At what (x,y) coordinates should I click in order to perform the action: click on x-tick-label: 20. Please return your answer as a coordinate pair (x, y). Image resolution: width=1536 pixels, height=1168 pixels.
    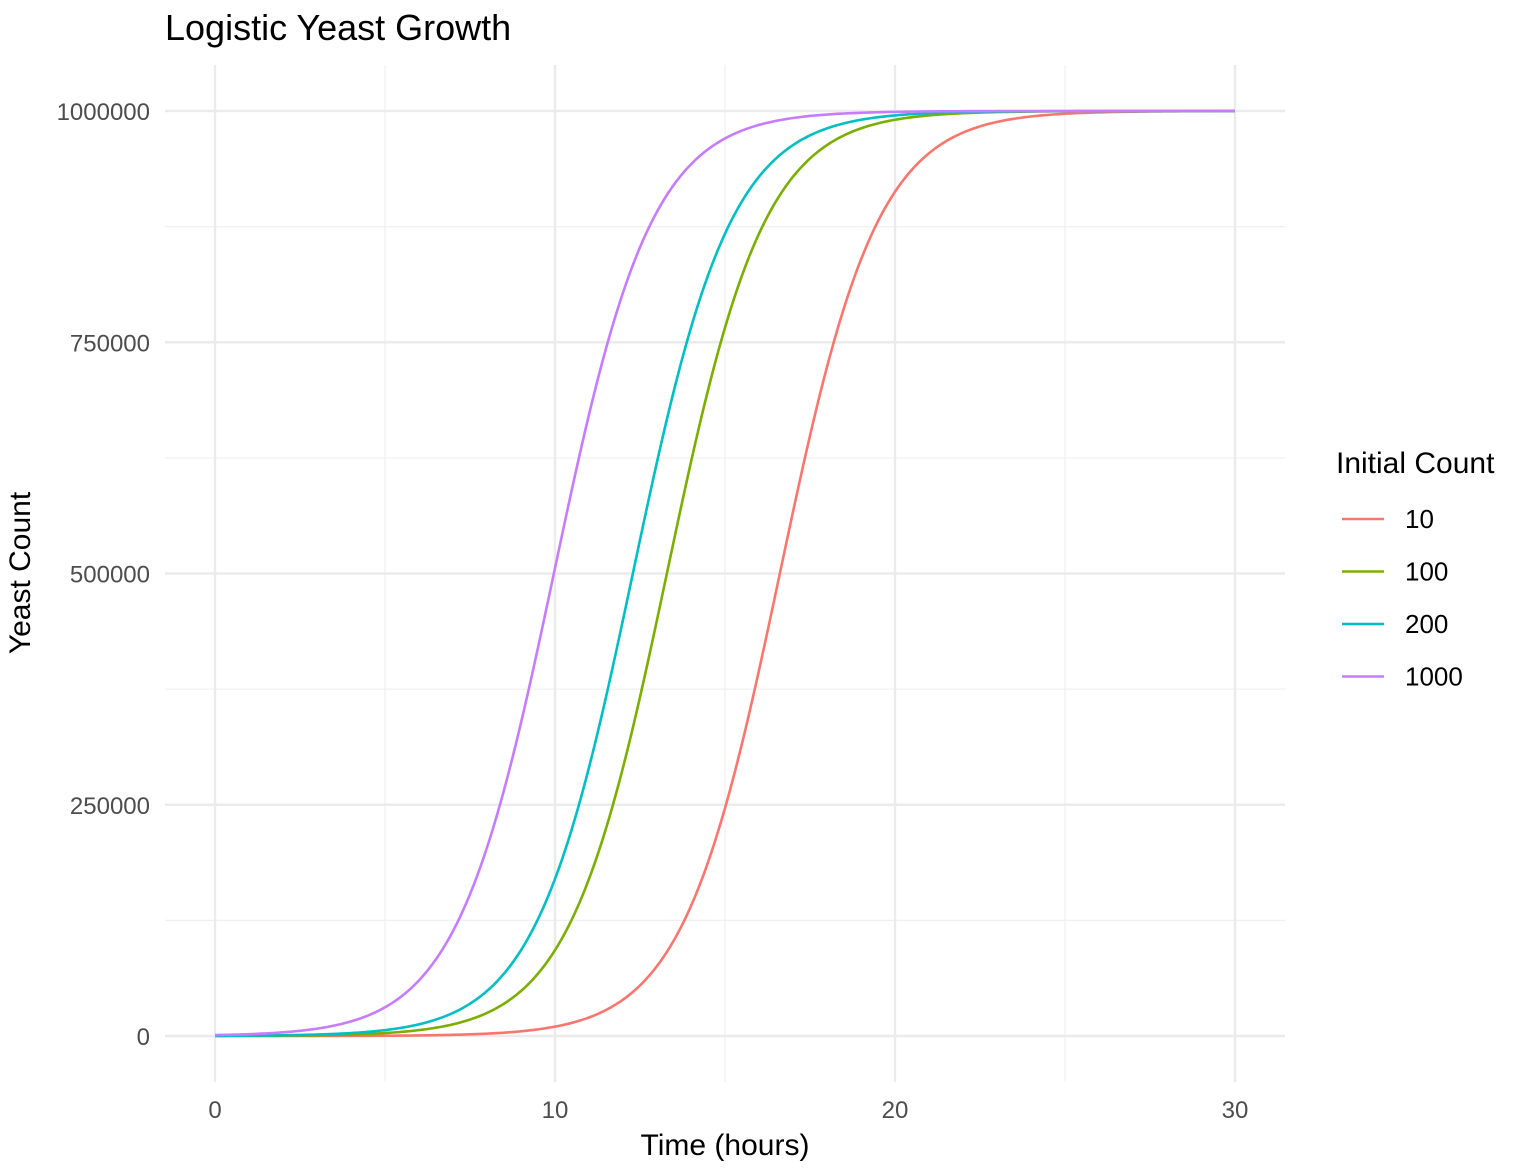
    Looking at the image, I should click on (895, 1110).